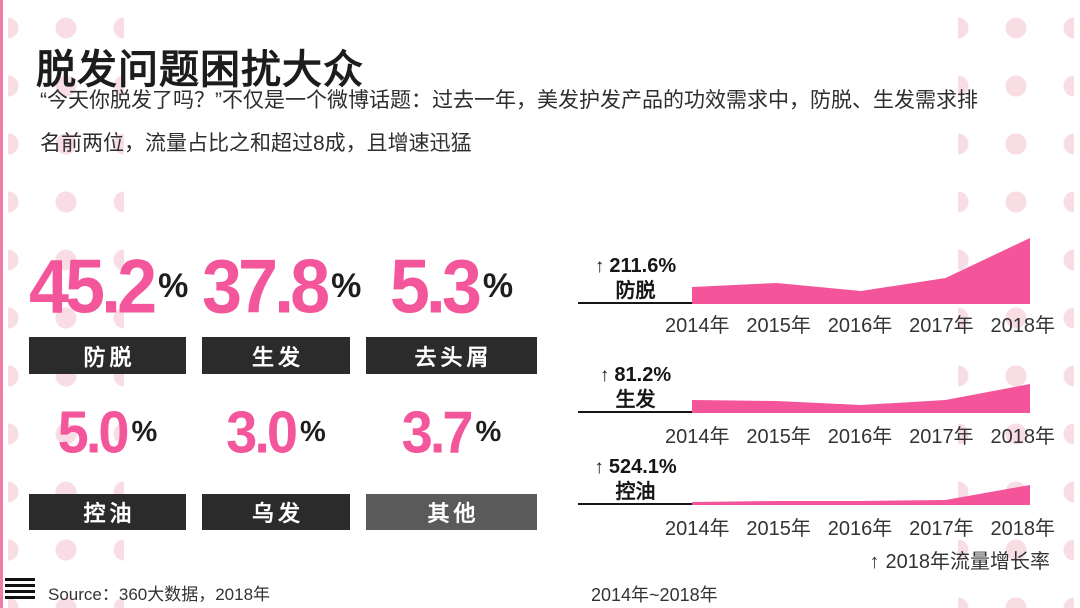 The width and height of the screenshot is (1080, 608). I want to click on charts-caption: ↑ 2018年流量增长率, so click(960, 562).